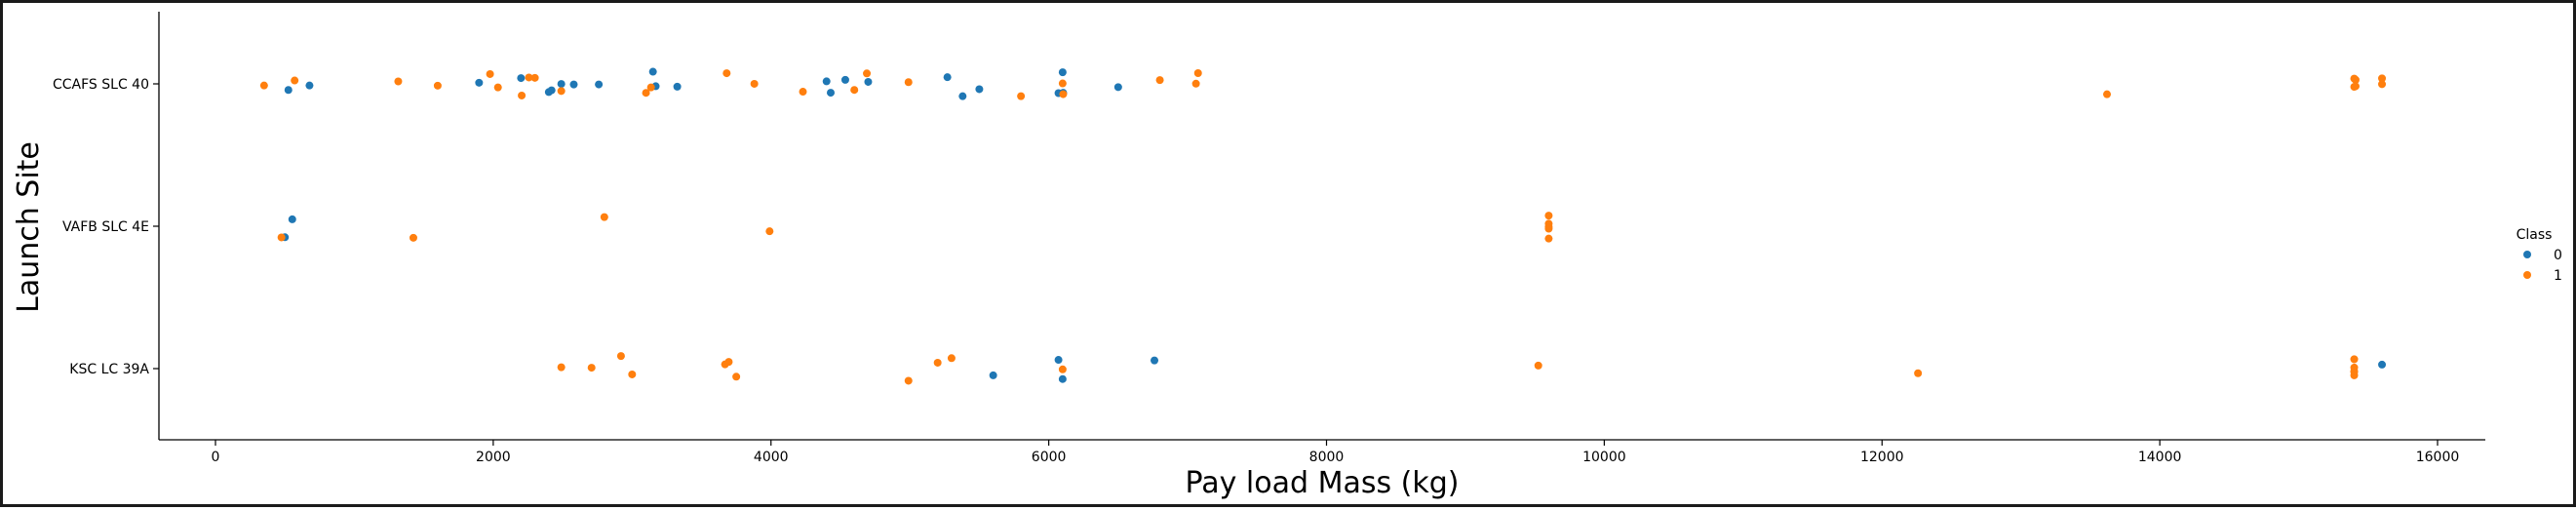  I want to click on x-tick-label: 0, so click(216, 457).